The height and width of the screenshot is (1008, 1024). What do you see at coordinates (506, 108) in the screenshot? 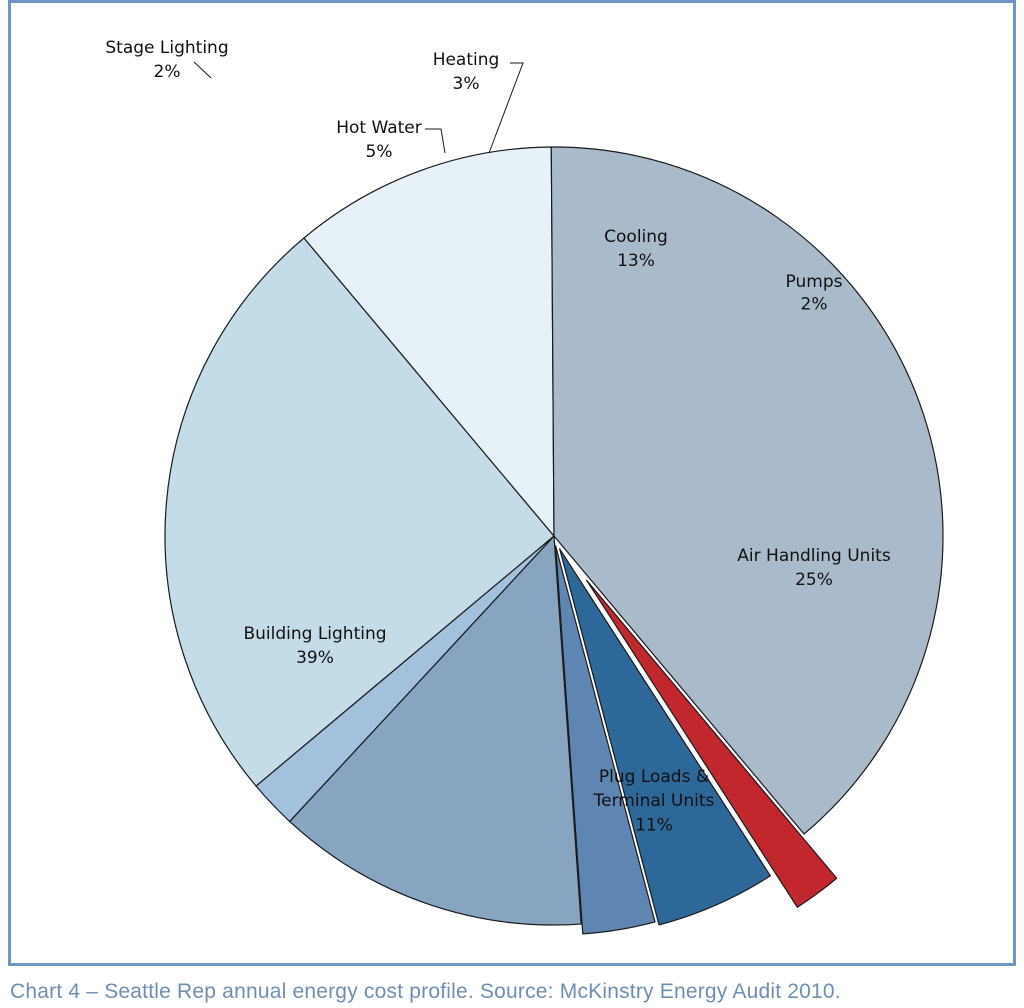
I see `leader-line-heating` at bounding box center [506, 108].